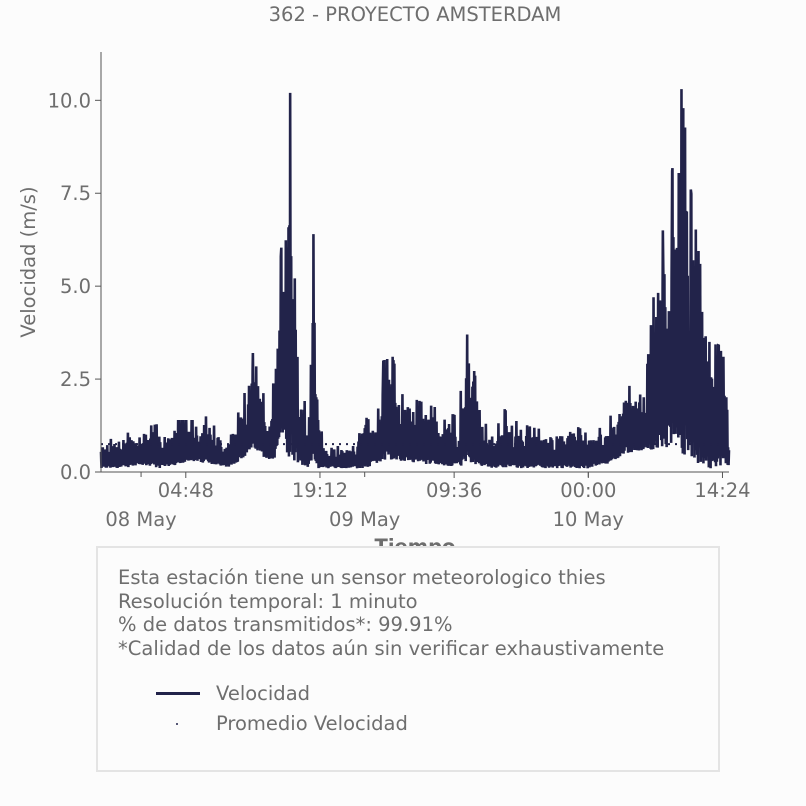 The height and width of the screenshot is (806, 806). What do you see at coordinates (75, 286) in the screenshot?
I see `y-tick-label: 5.0` at bounding box center [75, 286].